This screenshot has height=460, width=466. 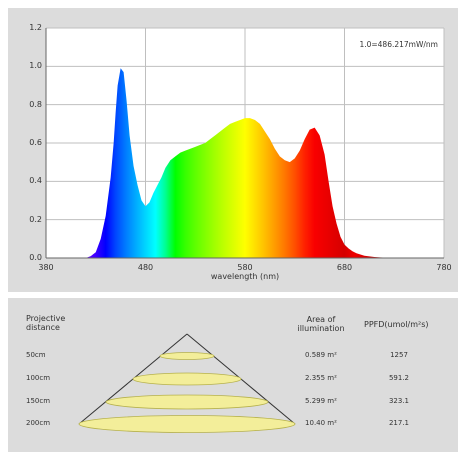 What do you see at coordinates (399, 355) in the screenshot?
I see `row-0-ppfd: 1257` at bounding box center [399, 355].